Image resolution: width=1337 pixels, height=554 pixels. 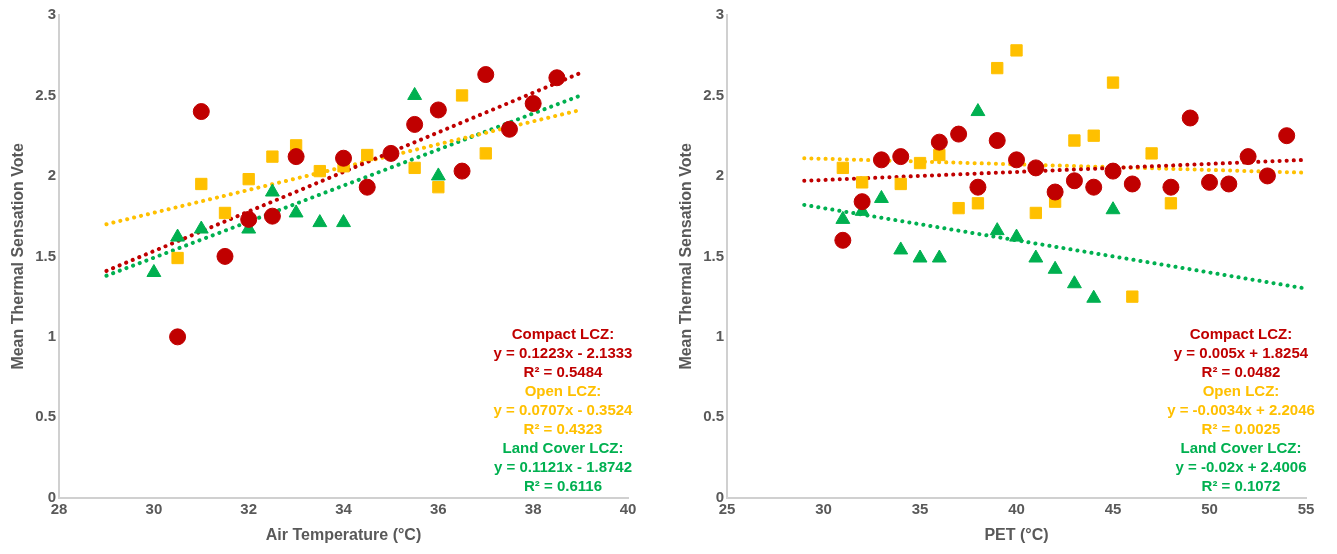 I want to click on x-tick-label: 38, so click(x=533, y=508).